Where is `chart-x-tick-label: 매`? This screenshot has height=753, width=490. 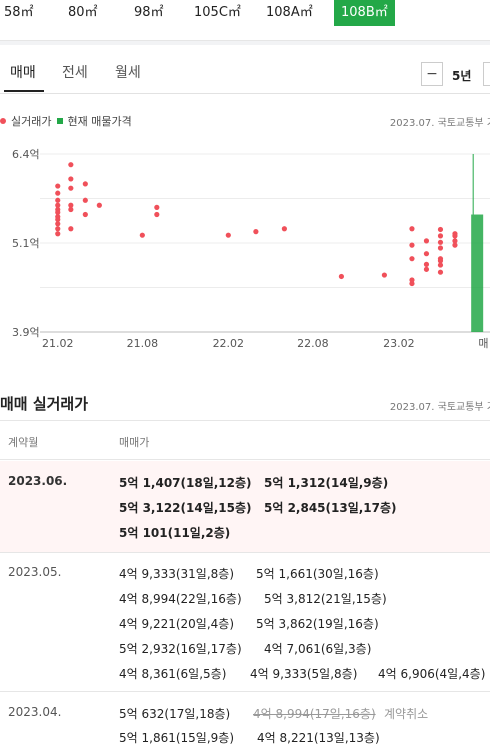
chart-x-tick-label: 매 is located at coordinates (483, 343).